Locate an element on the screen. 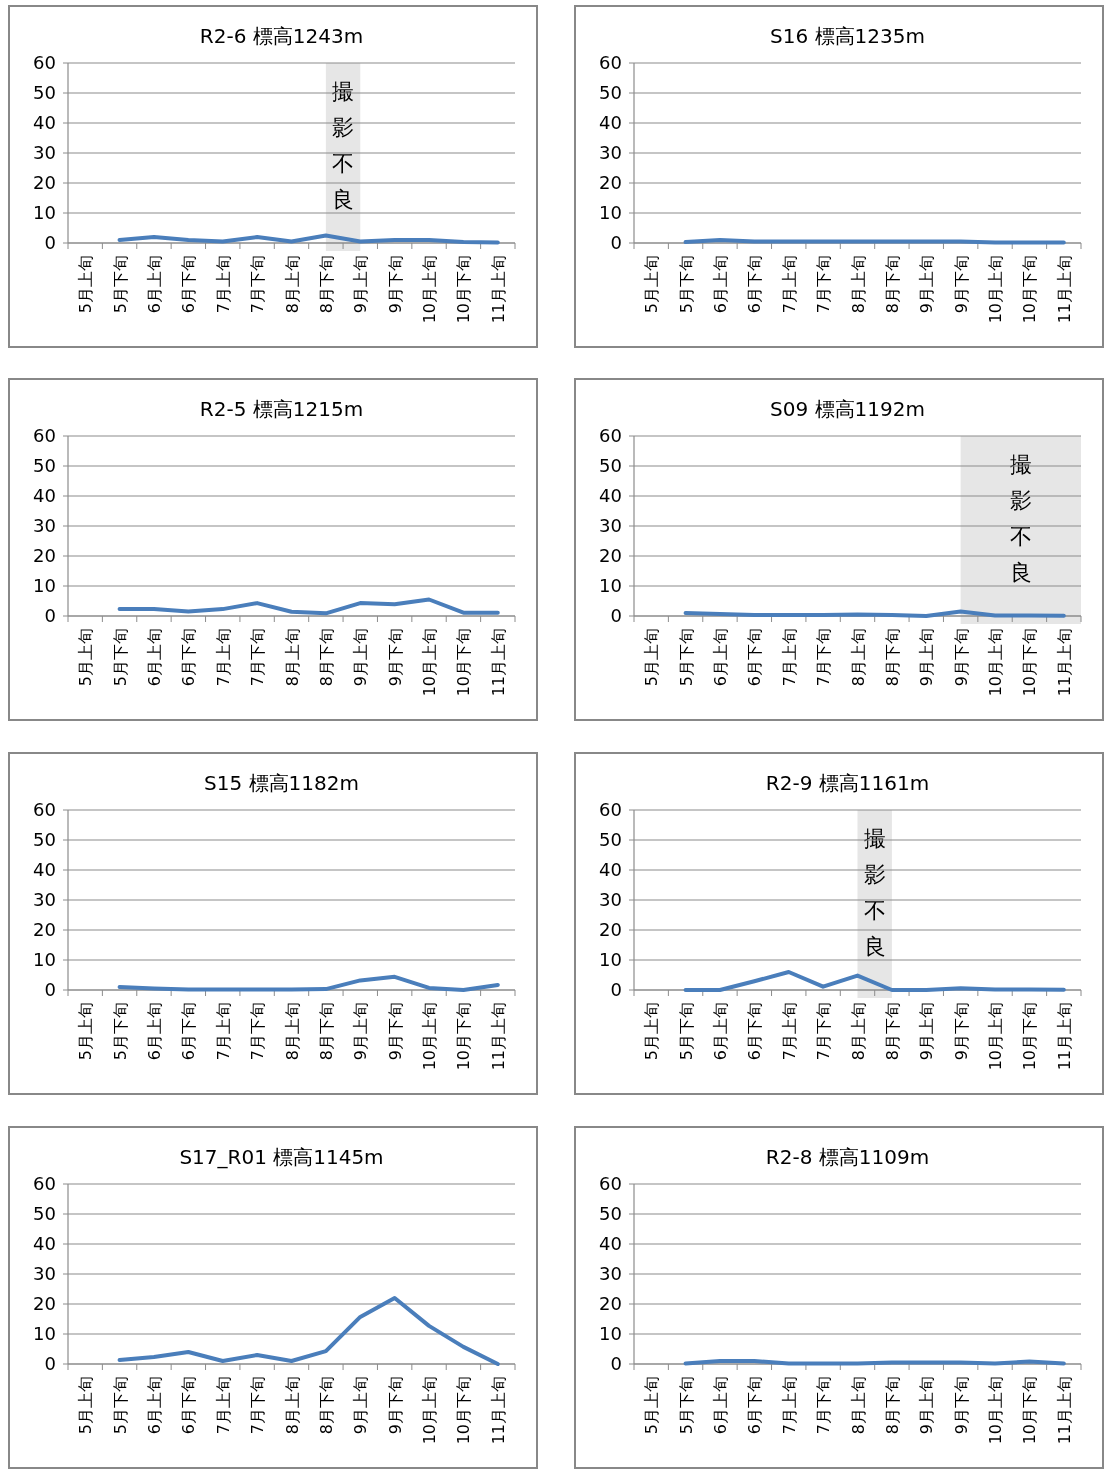 This screenshot has width=1104, height=1470. chart-title: R2-6 標高1243m is located at coordinates (281, 36).